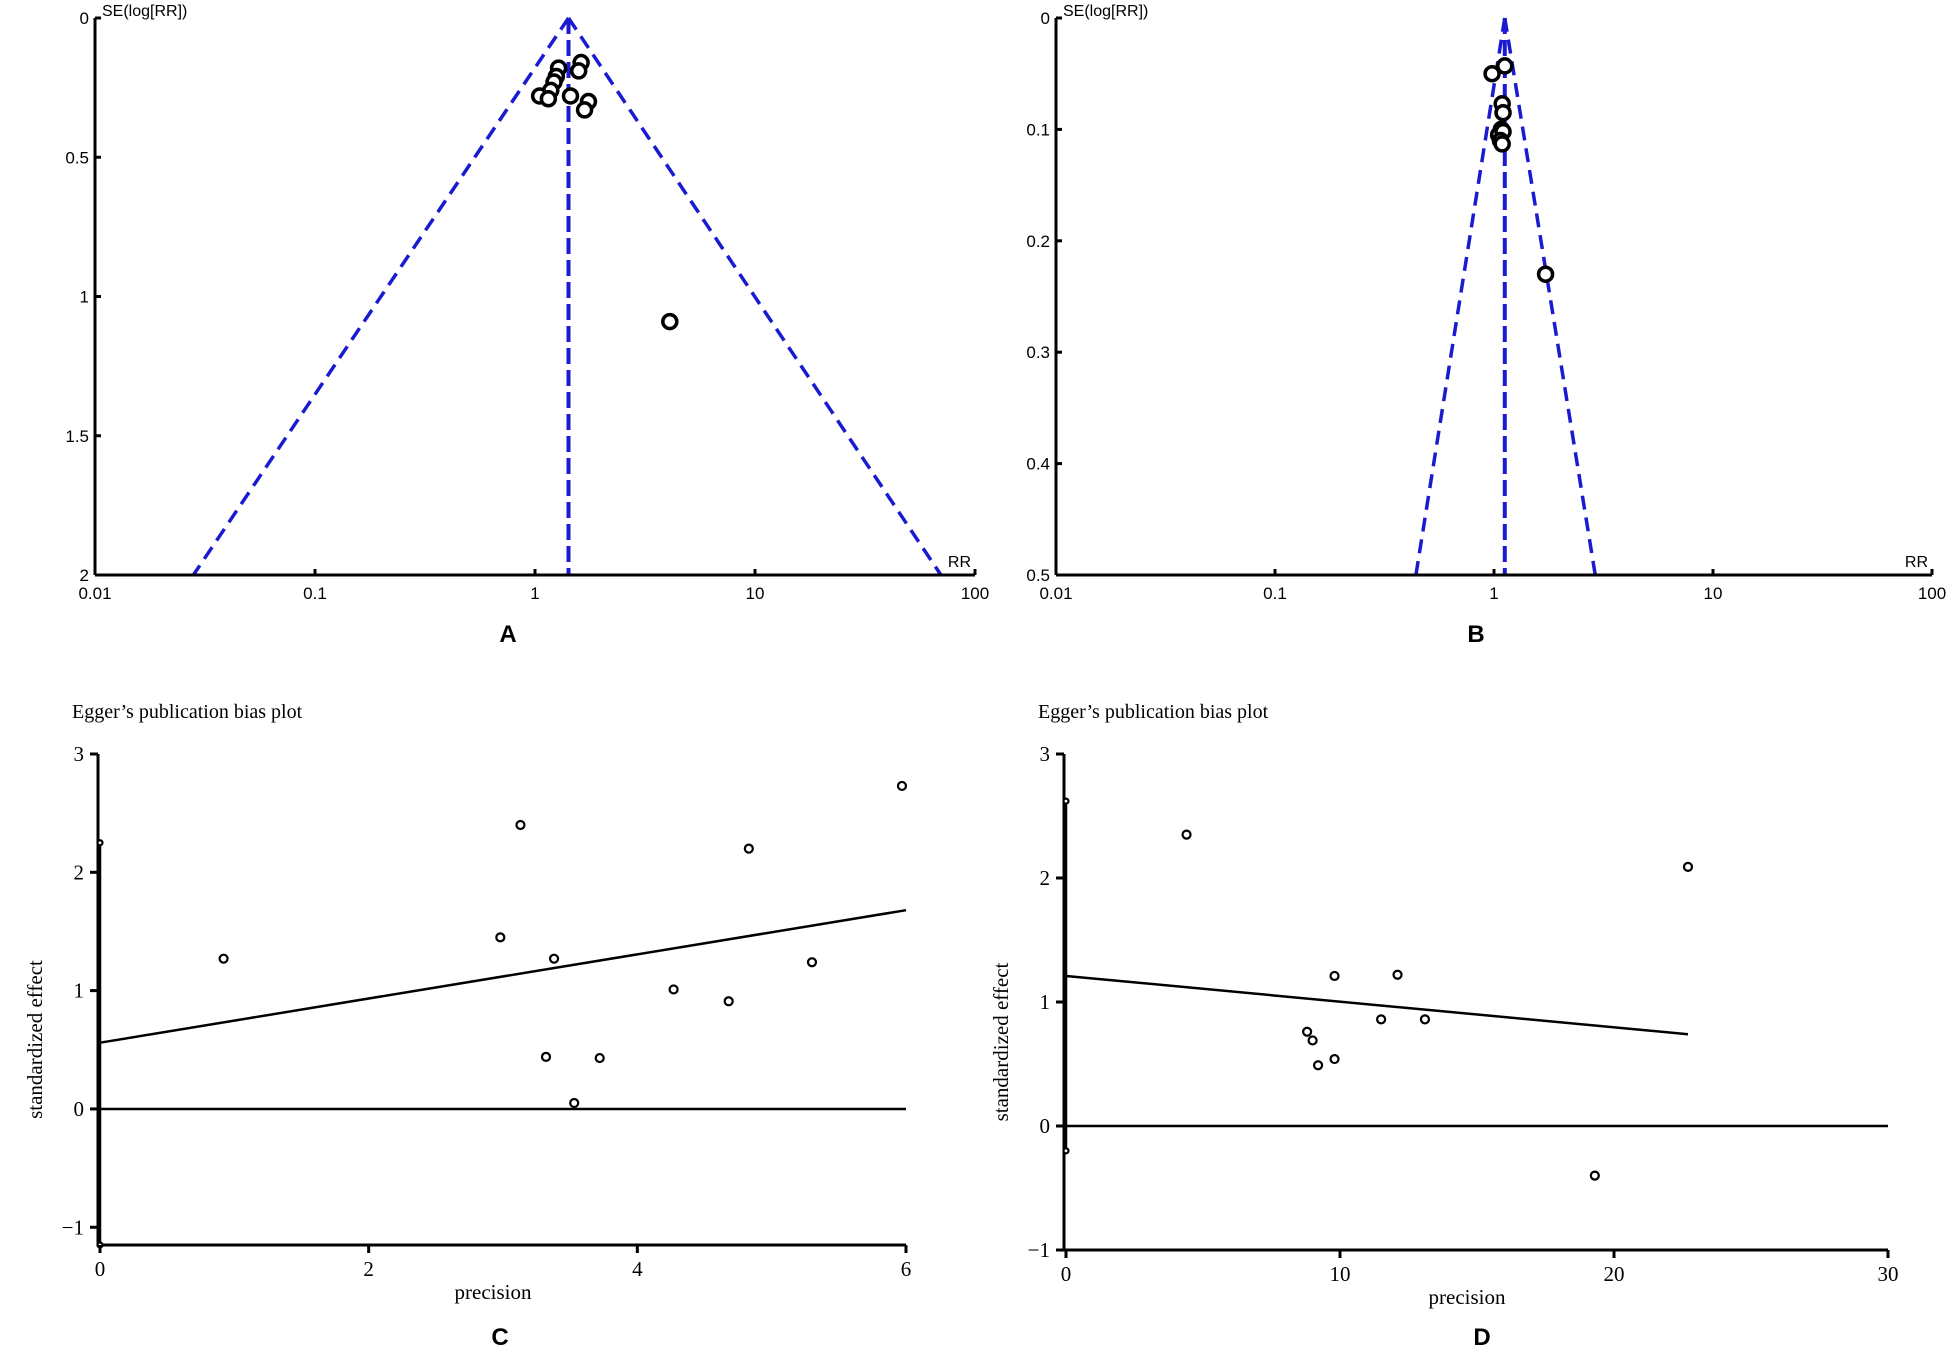 This screenshot has height=1353, width=1952. What do you see at coordinates (1038, 352) in the screenshot?
I see `y-tick-label: 0.3` at bounding box center [1038, 352].